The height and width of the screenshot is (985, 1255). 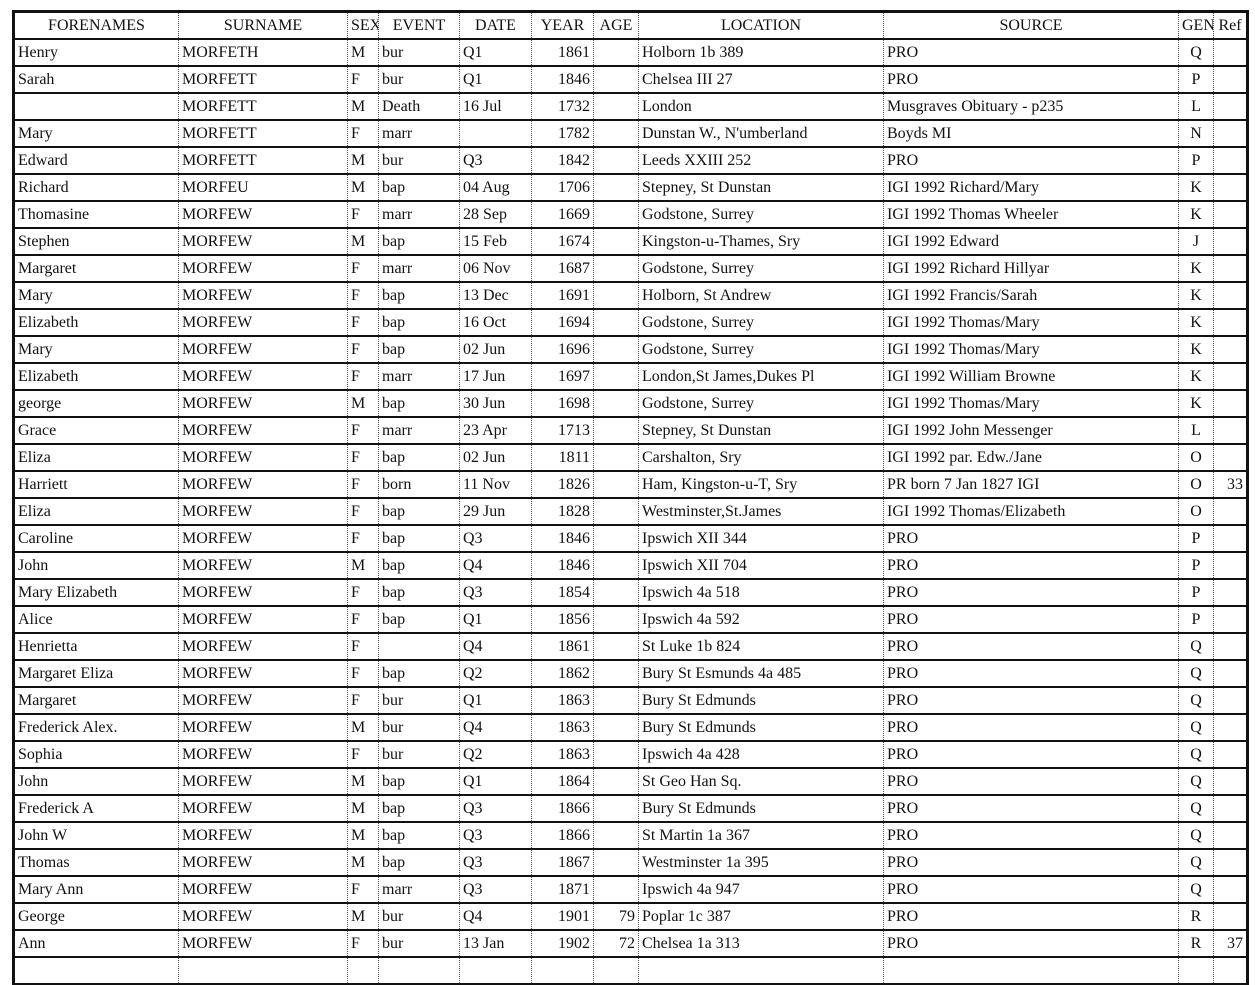 What do you see at coordinates (761, 538) in the screenshot?
I see `cell-location: Ipswich XII 344` at bounding box center [761, 538].